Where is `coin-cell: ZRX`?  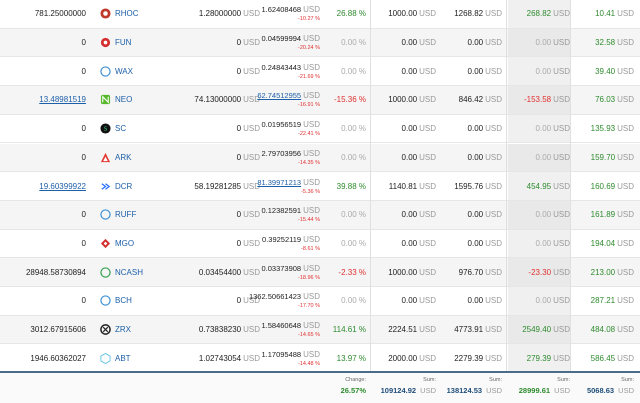
coin-cell: ZRX is located at coordinates (135, 330).